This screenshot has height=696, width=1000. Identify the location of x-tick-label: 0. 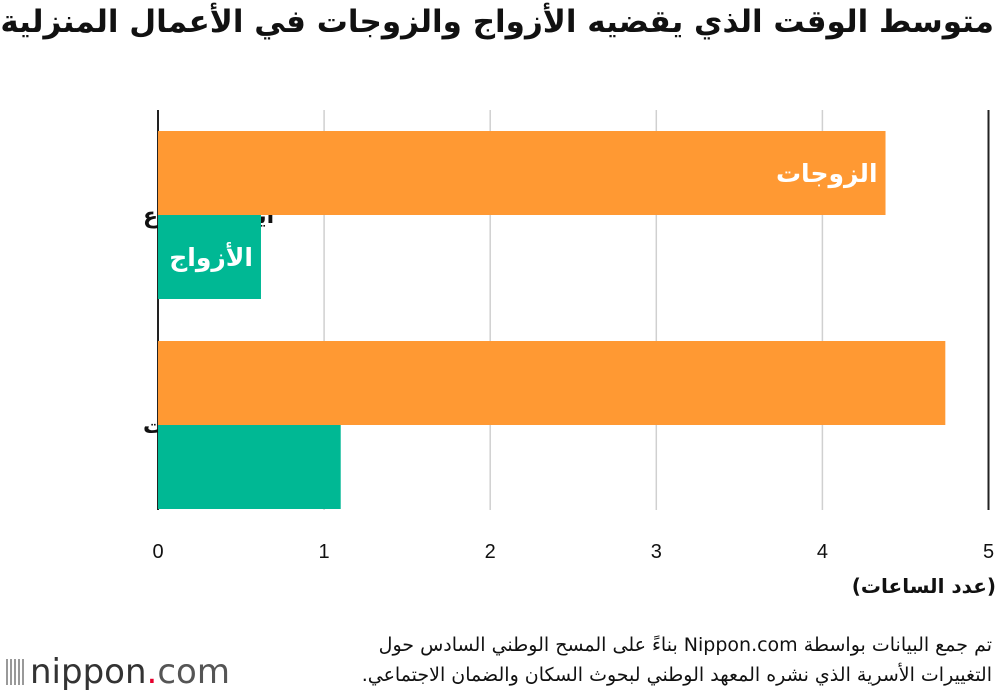
(157, 552).